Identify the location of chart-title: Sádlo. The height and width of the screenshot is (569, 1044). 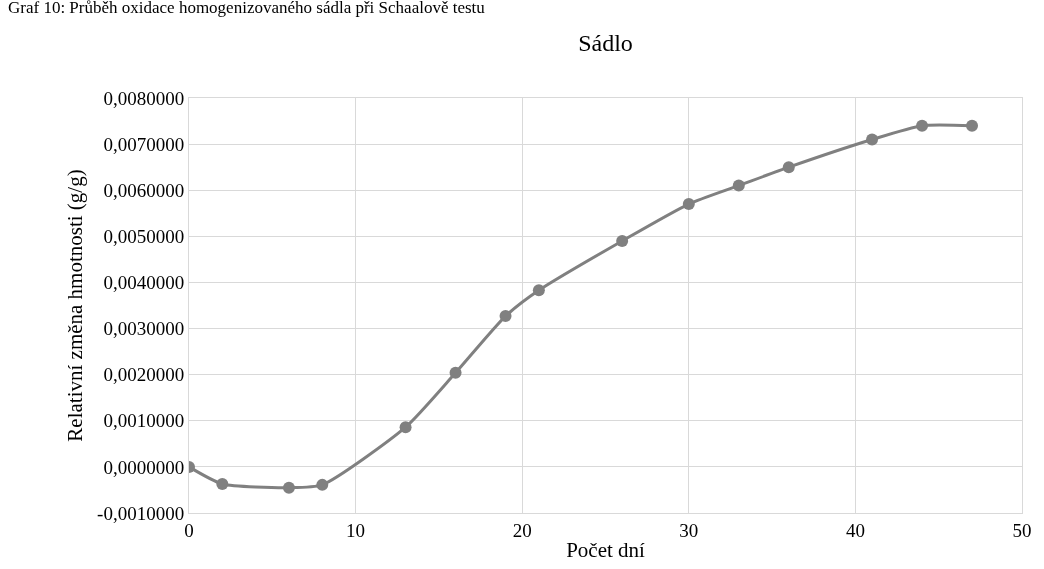
(605, 43).